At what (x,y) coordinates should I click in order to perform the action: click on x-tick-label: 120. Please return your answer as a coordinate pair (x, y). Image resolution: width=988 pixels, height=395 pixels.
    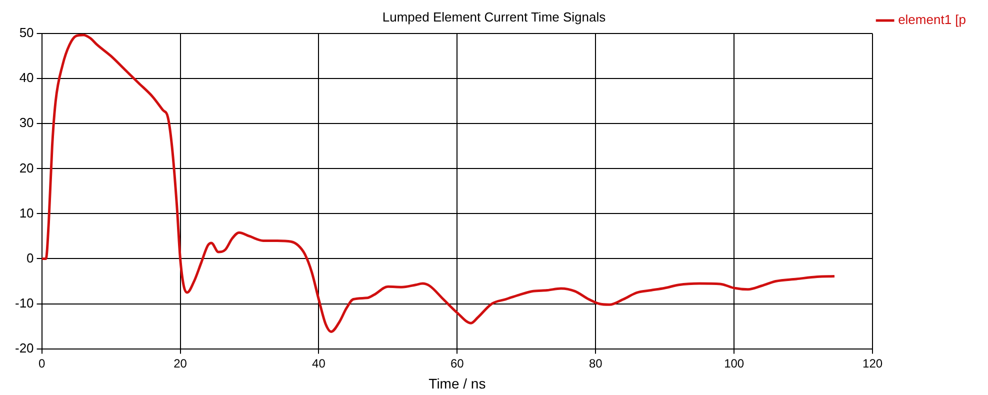
    Looking at the image, I should click on (872, 363).